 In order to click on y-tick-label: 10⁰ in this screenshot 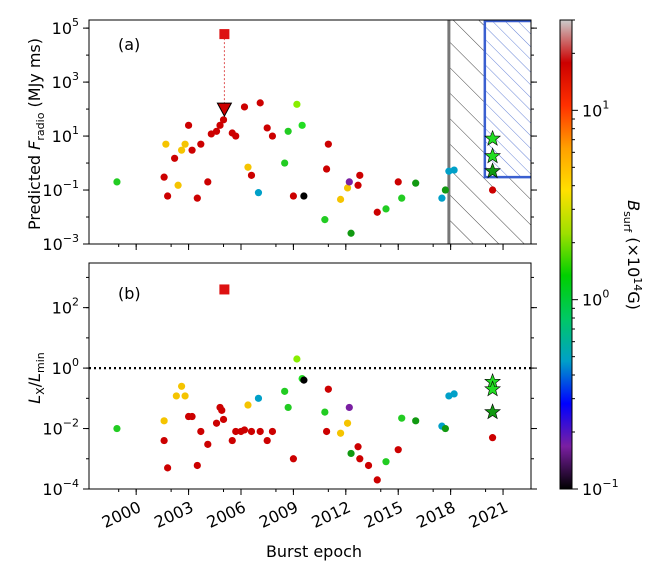, I will do `click(65, 367)`.